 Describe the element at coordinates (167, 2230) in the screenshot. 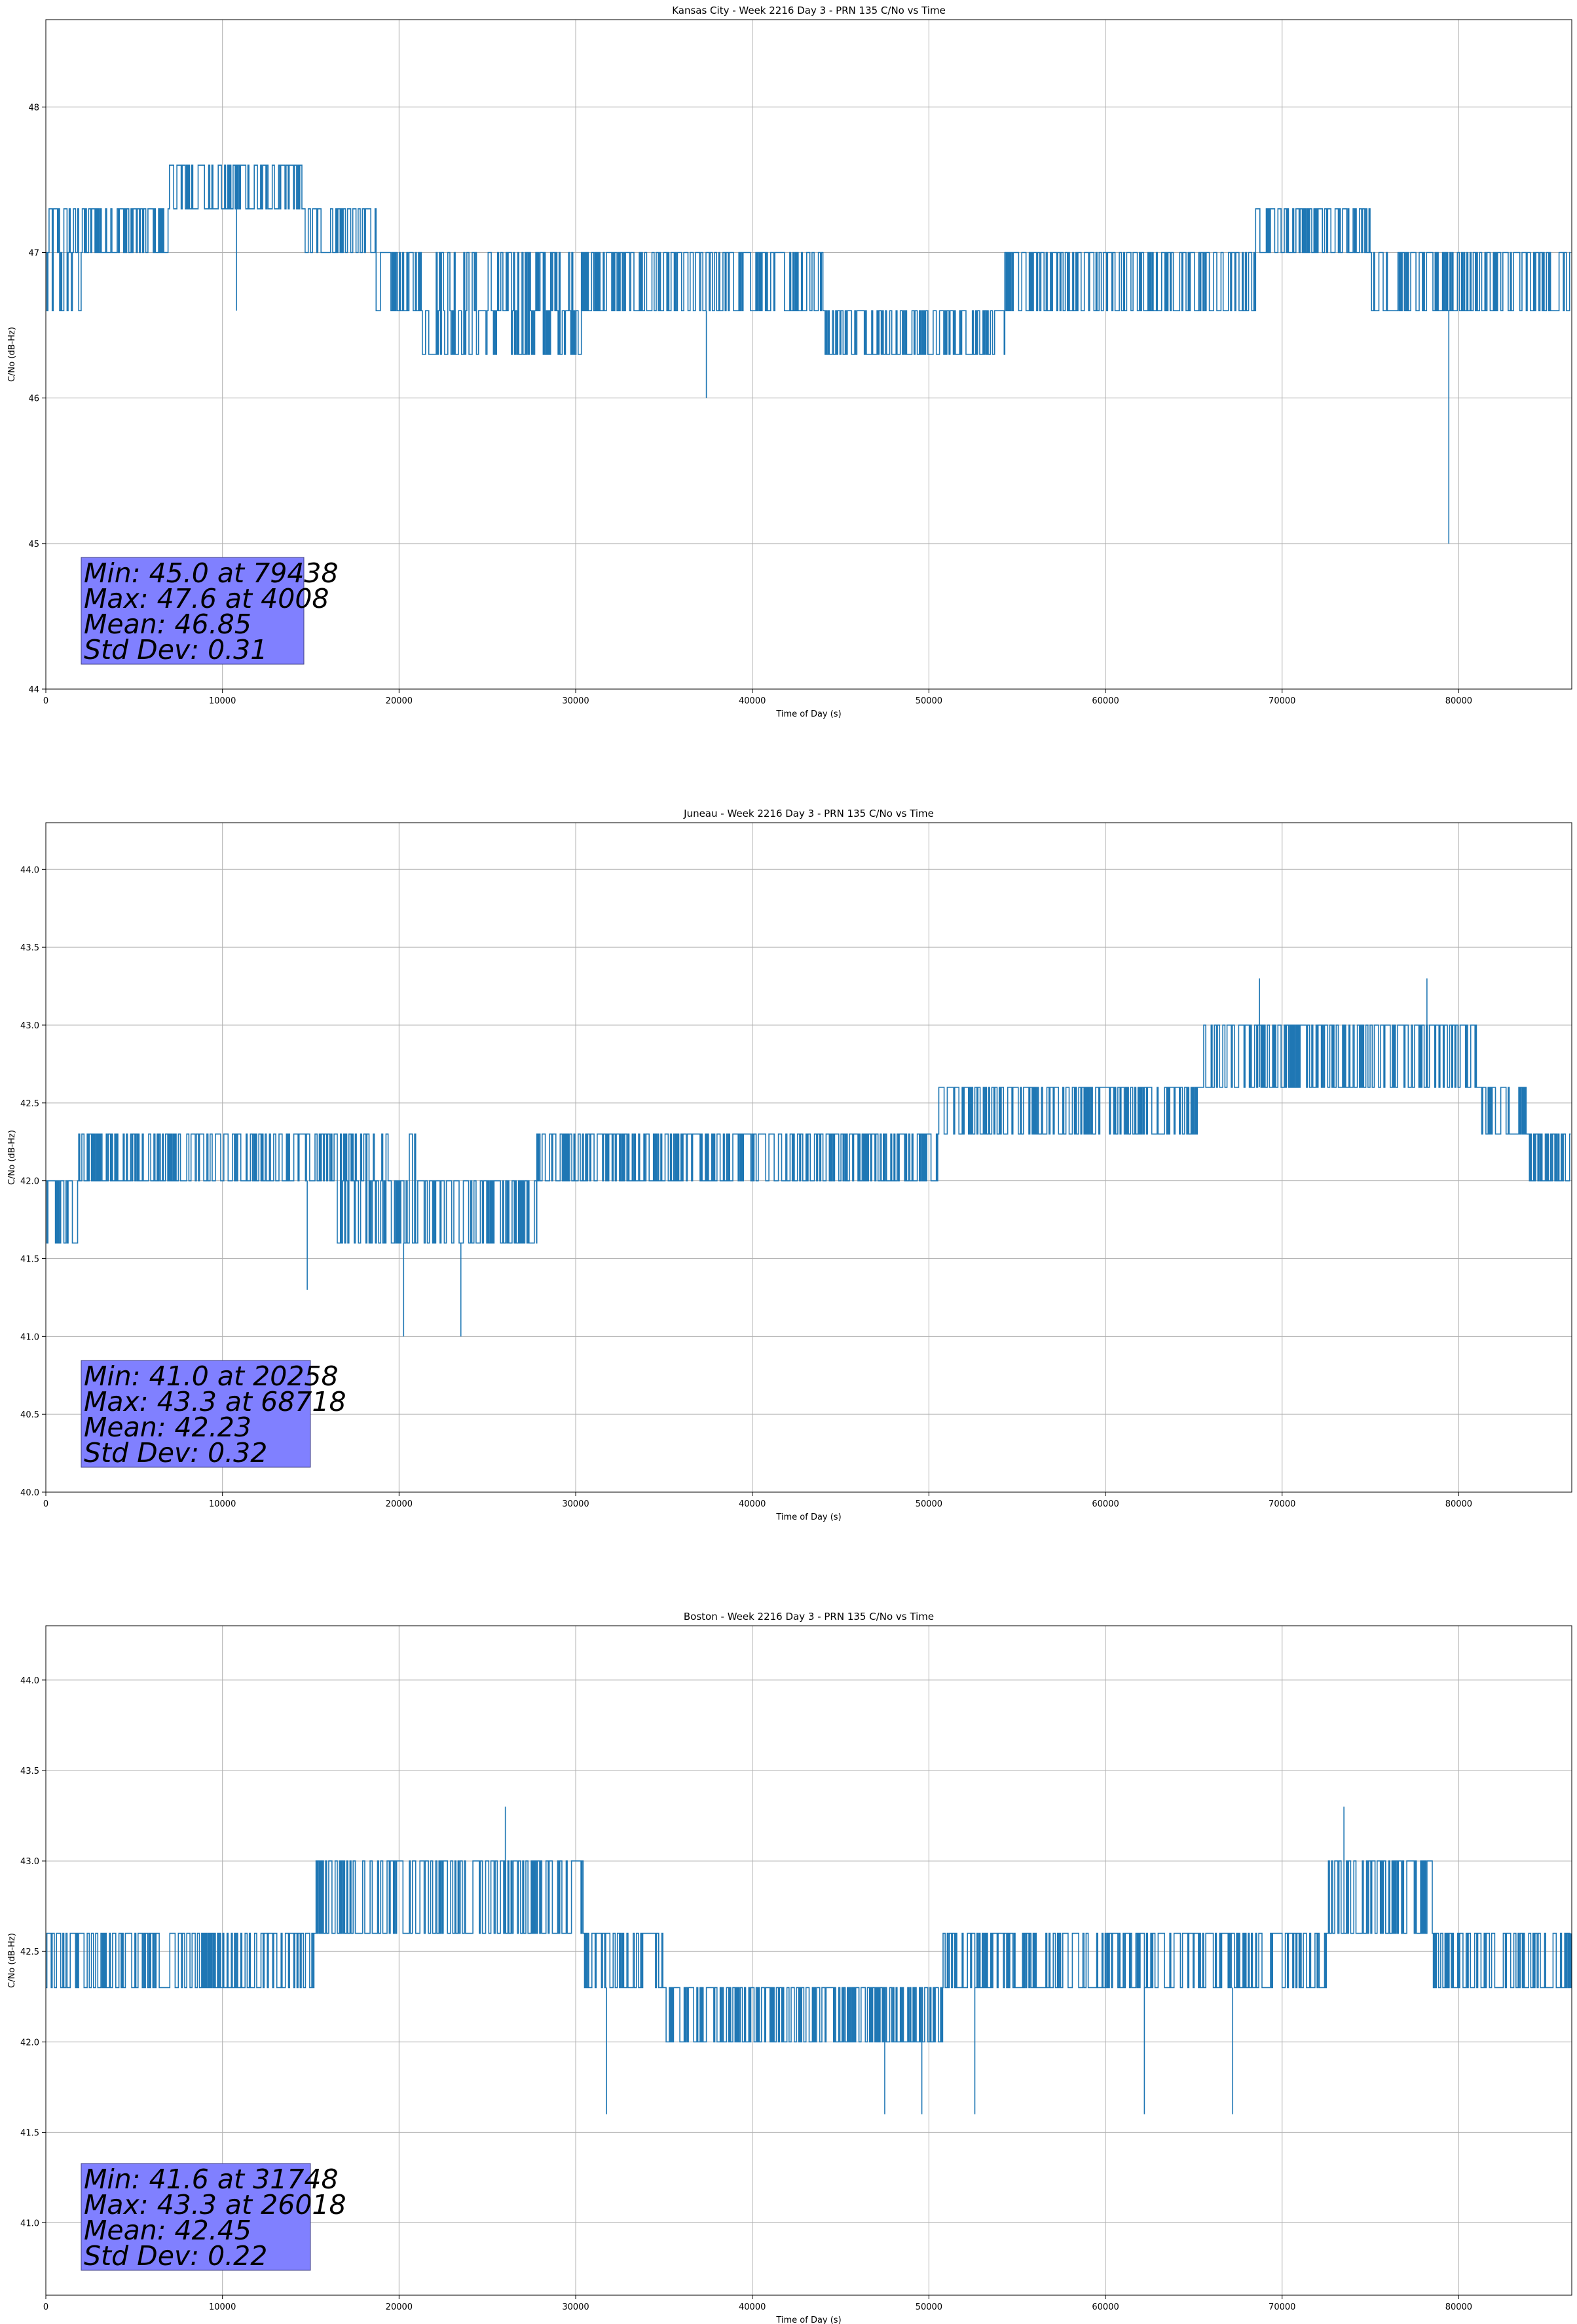

I see `stat-mean: Mean: 42.45` at that location.